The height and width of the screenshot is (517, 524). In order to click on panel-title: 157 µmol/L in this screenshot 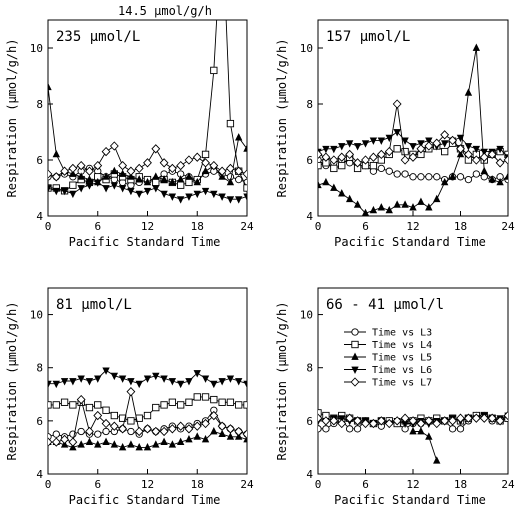, I will do `click(368, 37)`.